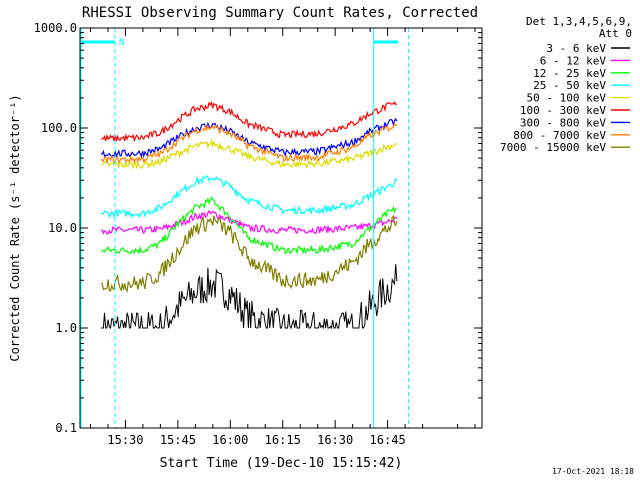 This screenshot has height=480, width=640. What do you see at coordinates (281, 463) in the screenshot?
I see `x-axis-label: Start Time (19-Dec-10 15:15:42)` at bounding box center [281, 463].